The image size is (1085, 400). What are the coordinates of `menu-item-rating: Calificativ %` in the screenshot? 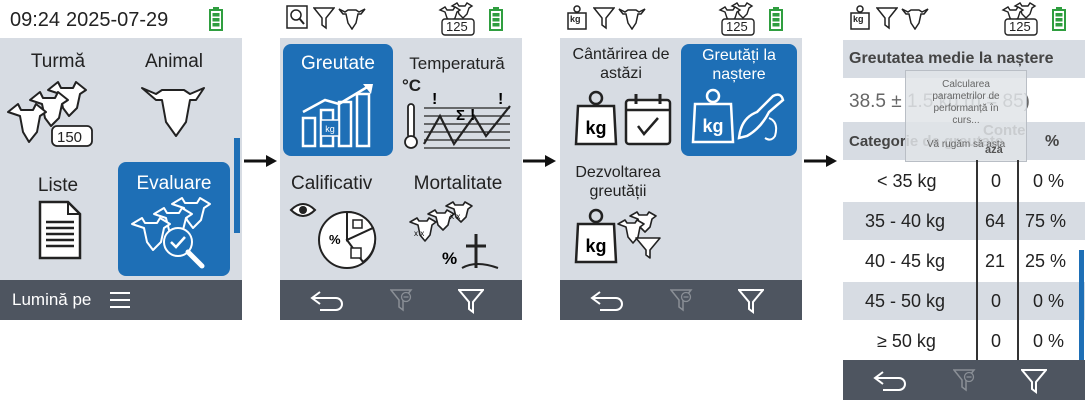 It's located at (340, 220).